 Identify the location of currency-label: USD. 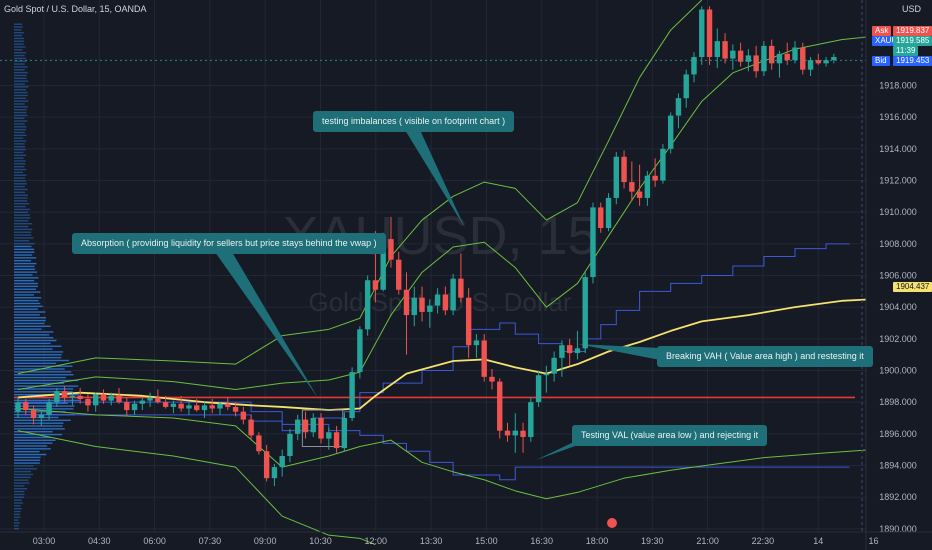
(912, 9).